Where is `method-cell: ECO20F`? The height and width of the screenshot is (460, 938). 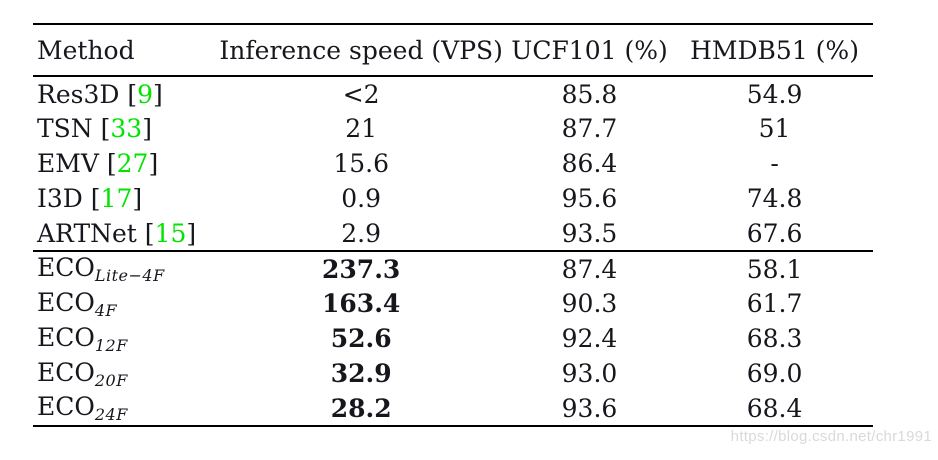
method-cell: ECO20F is located at coordinates (126, 373).